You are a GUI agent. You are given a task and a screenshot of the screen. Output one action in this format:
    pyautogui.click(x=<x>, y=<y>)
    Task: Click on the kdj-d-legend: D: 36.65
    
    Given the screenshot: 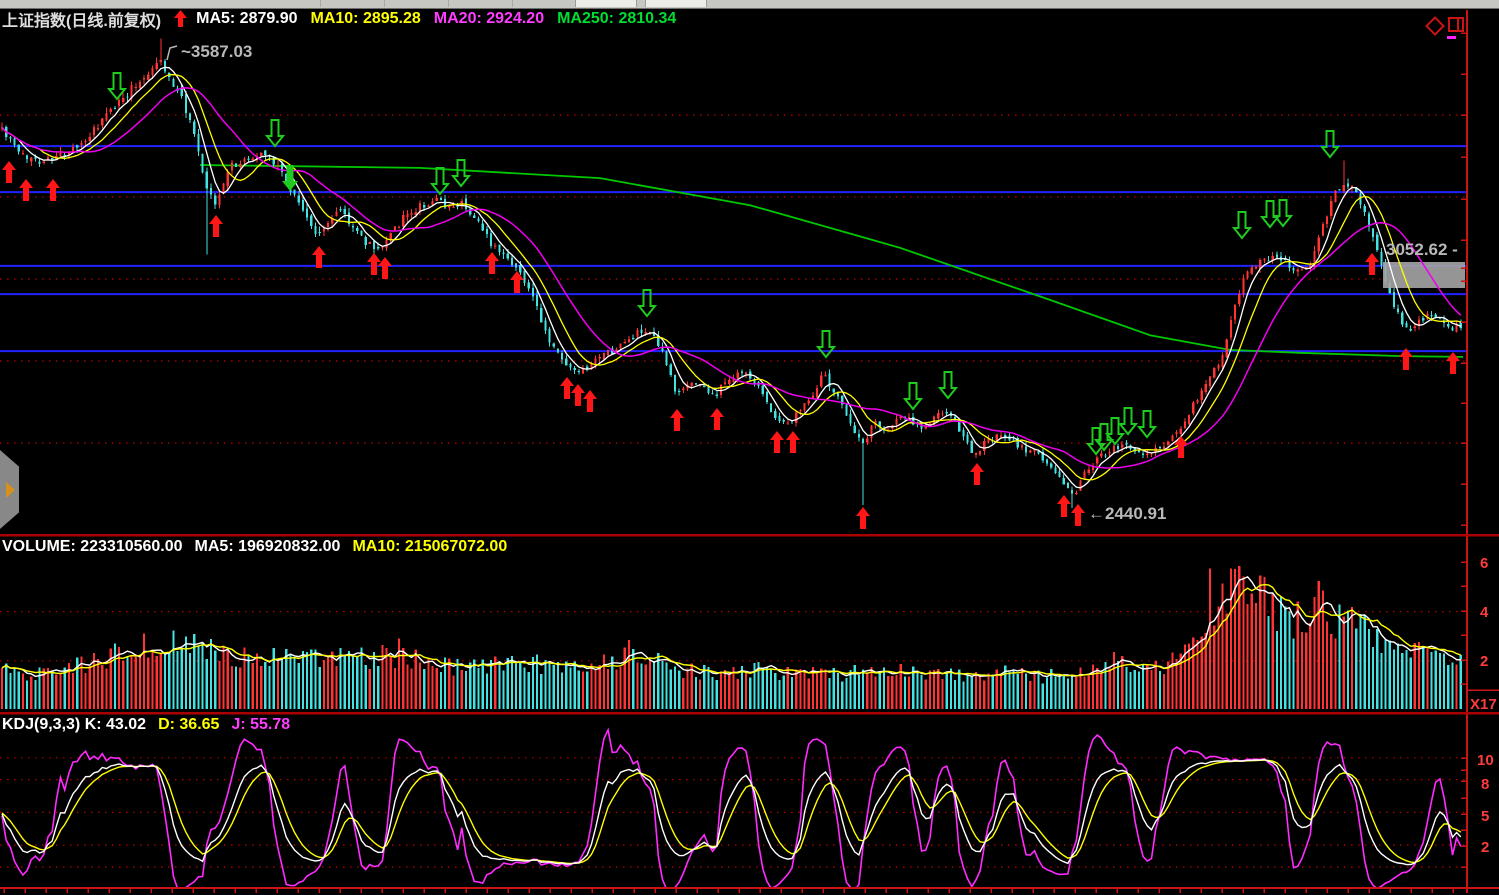 What is the action you would take?
    pyautogui.click(x=189, y=724)
    